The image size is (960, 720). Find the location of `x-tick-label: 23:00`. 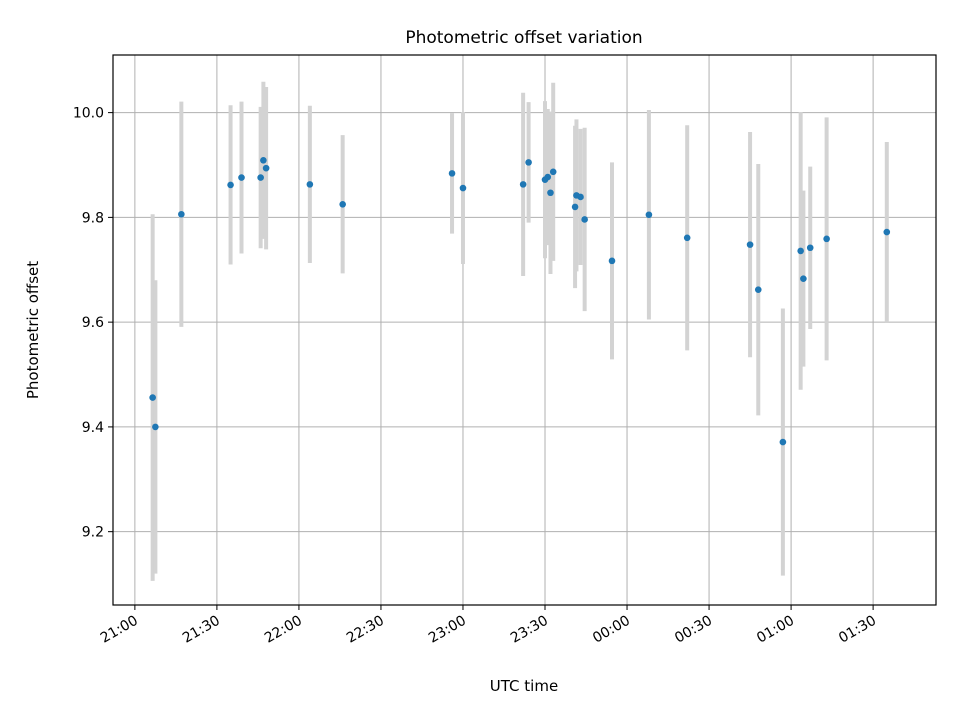

x-tick-label: 23:00 is located at coordinates (447, 630).